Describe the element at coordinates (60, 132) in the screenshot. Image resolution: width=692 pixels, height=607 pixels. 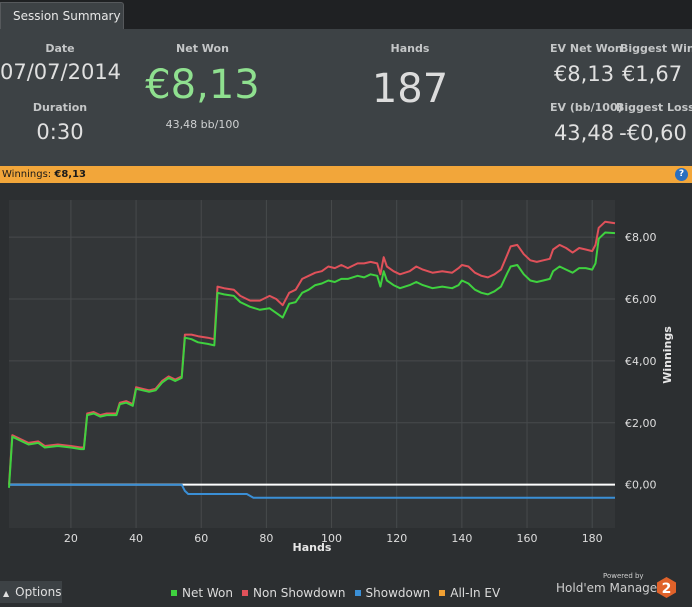
I see `duration-value: 0:30` at that location.